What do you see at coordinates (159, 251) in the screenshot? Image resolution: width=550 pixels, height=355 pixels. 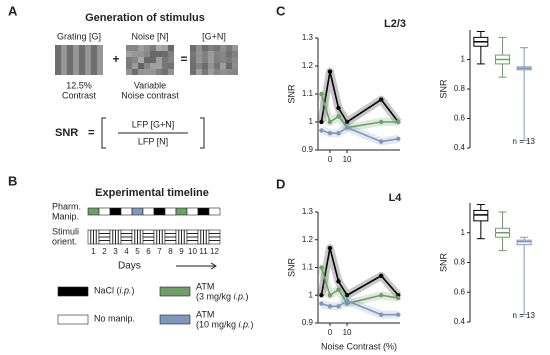 I see `day-number: 7` at bounding box center [159, 251].